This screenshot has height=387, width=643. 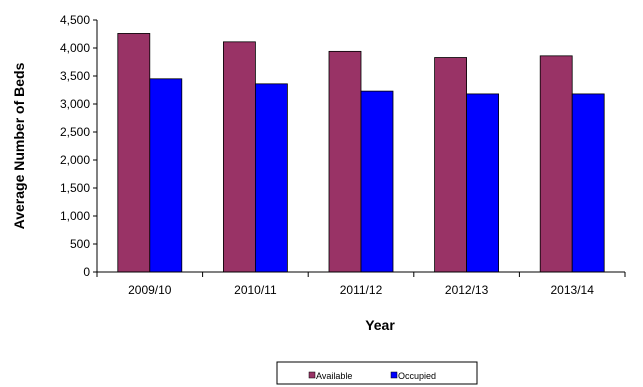 I want to click on legend-swatch-available, so click(x=312, y=375).